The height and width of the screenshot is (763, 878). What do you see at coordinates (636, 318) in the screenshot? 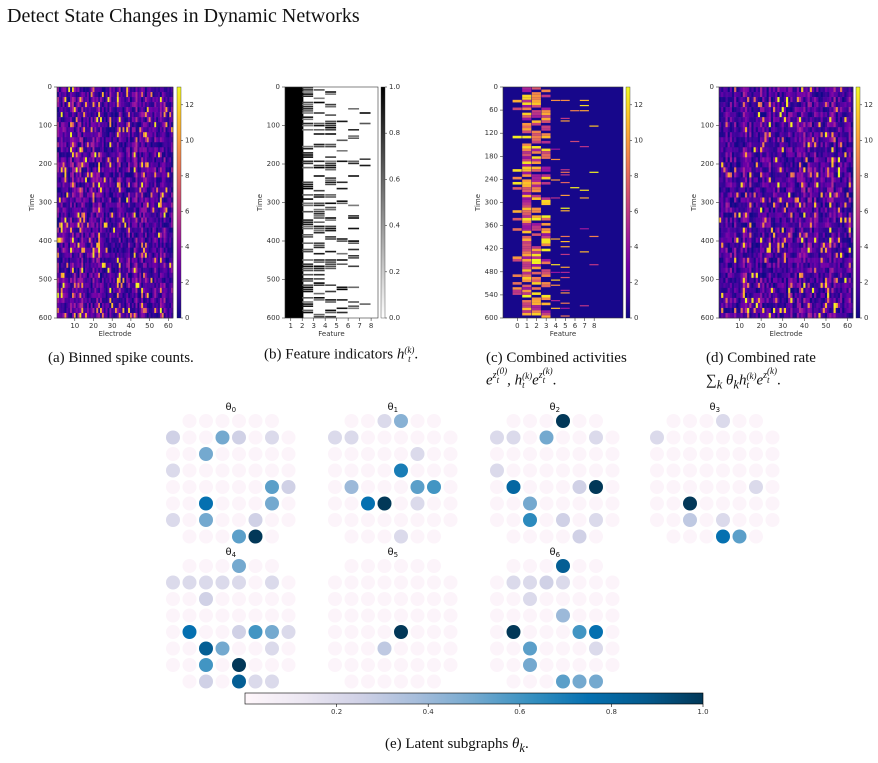
I see `colorbar-tick-label: 0` at bounding box center [636, 318].